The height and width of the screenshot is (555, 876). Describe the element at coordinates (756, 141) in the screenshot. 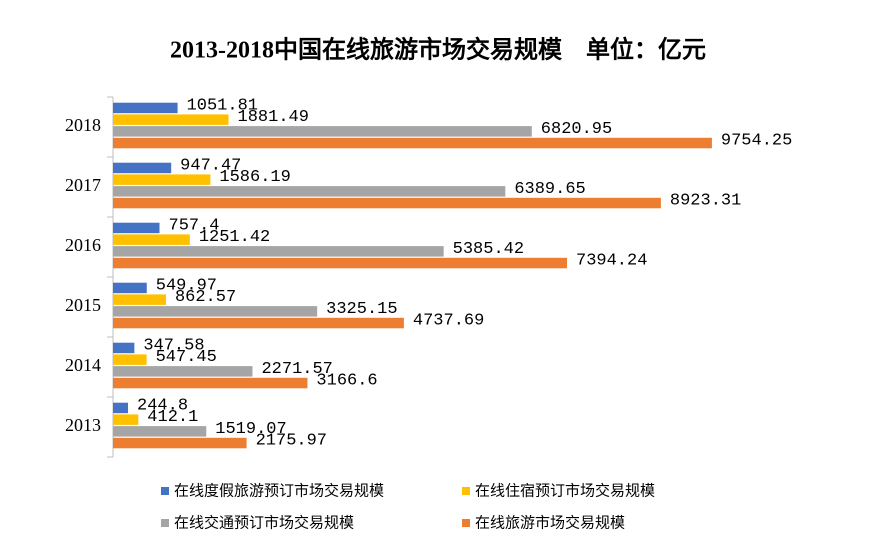

I see `value-label: 9754.25` at that location.